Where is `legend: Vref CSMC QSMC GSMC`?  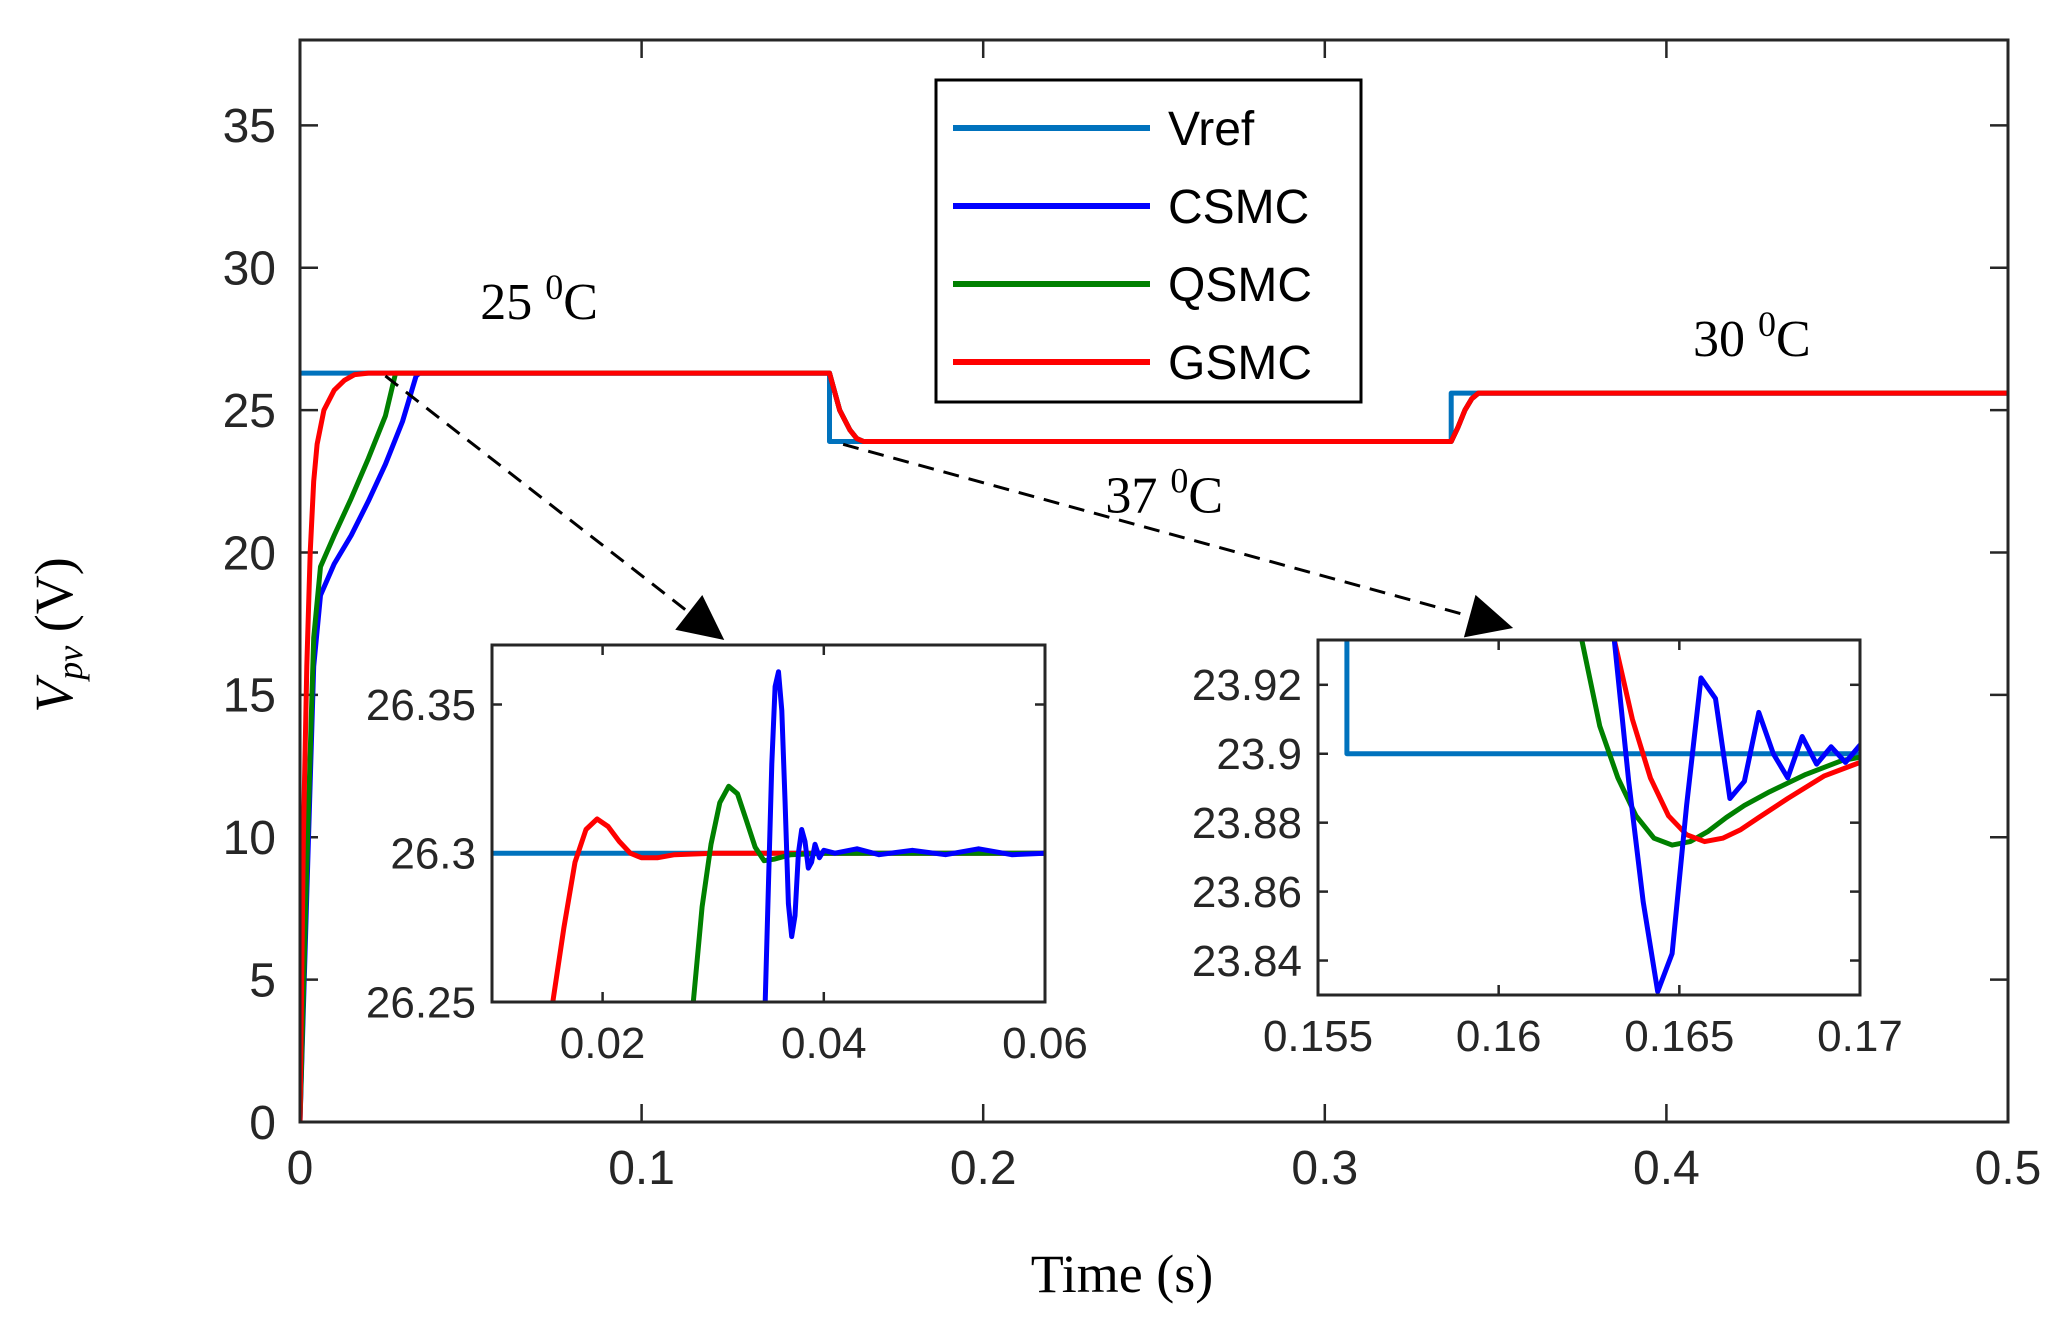
legend: Vref CSMC QSMC GSMC is located at coordinates (1148, 241).